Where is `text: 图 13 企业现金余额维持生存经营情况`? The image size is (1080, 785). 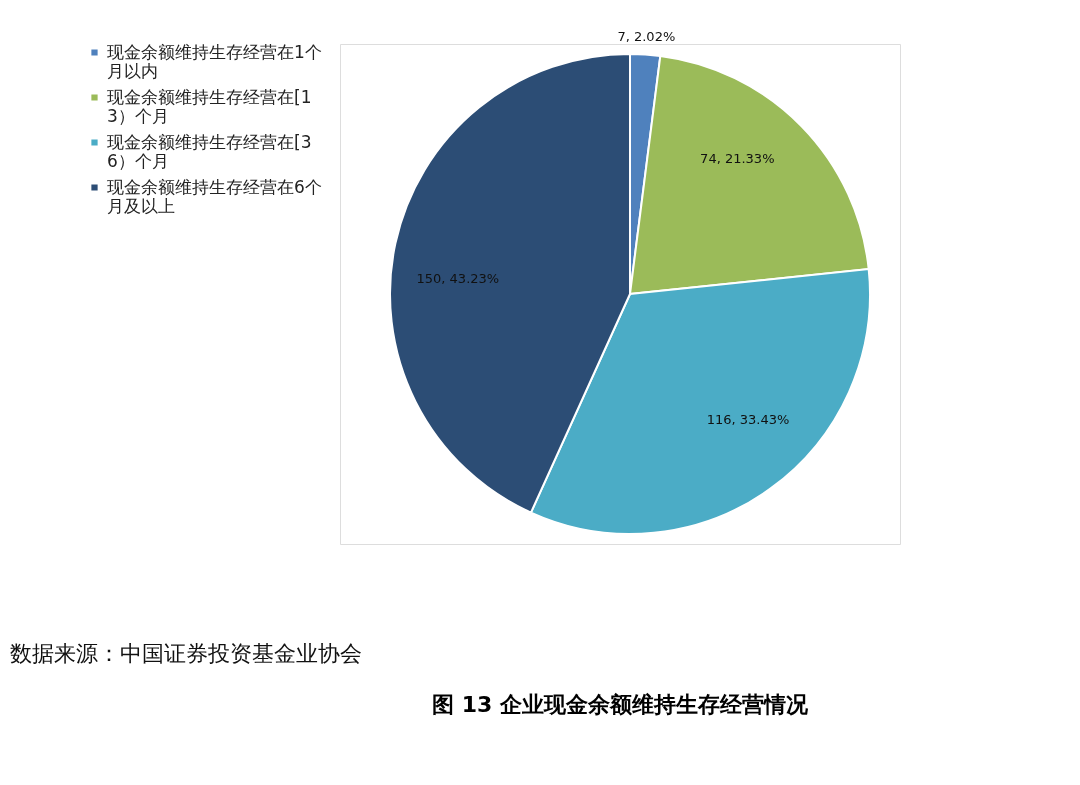
text: 图 13 企业现金余额维持生存经营情况 is located at coordinates (620, 704).